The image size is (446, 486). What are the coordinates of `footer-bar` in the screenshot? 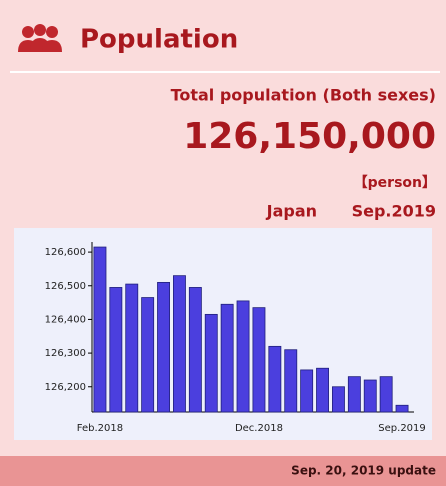 It's located at (223, 471).